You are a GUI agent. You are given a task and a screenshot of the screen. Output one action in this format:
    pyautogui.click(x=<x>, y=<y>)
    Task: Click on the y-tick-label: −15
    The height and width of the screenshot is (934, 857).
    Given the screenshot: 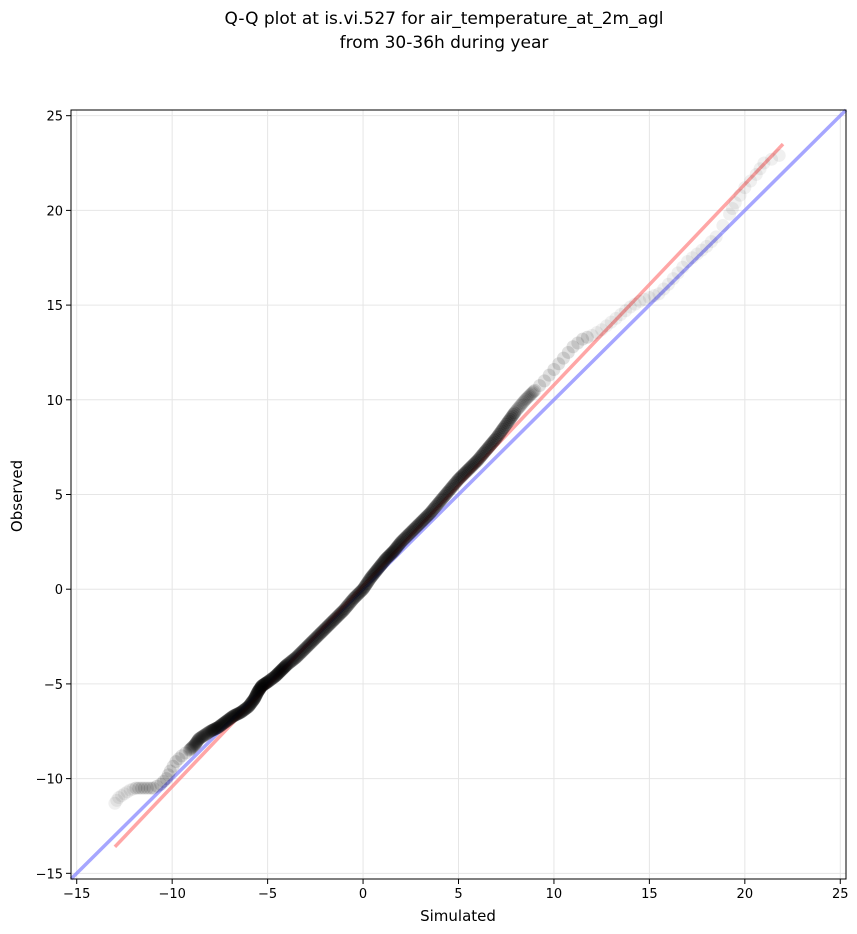 What is the action you would take?
    pyautogui.click(x=49, y=874)
    